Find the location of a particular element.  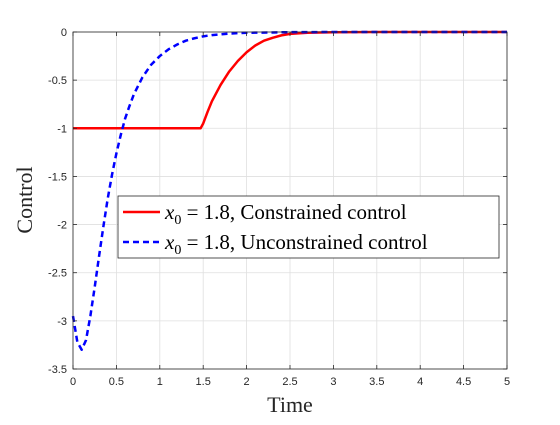

legend-var-unconstrained: x is located at coordinates (169, 242).